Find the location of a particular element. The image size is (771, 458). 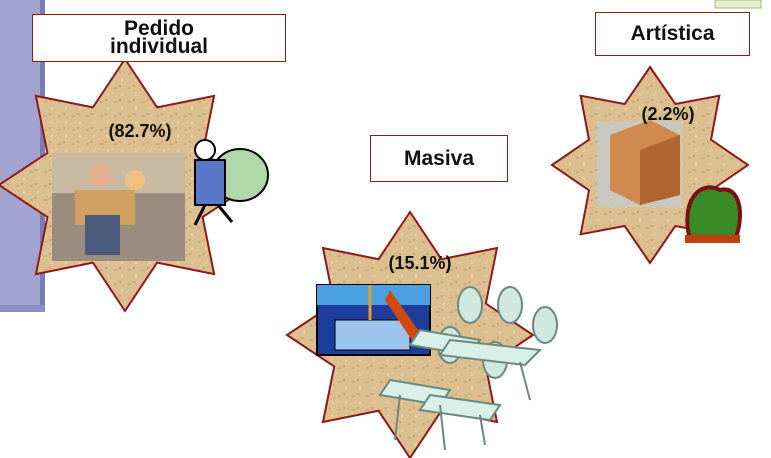

side-bar-foot is located at coordinates (22, 308).